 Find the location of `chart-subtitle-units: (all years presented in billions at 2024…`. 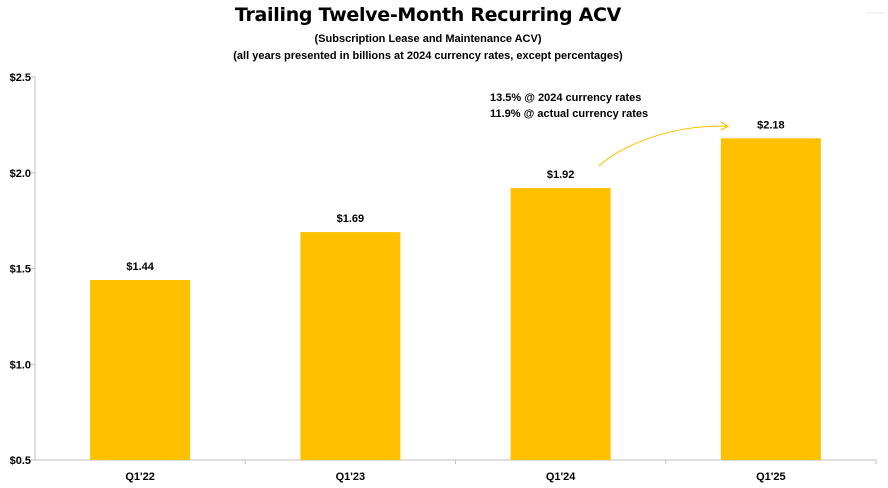

chart-subtitle-units: (all years presented in billions at 2024… is located at coordinates (428, 56).